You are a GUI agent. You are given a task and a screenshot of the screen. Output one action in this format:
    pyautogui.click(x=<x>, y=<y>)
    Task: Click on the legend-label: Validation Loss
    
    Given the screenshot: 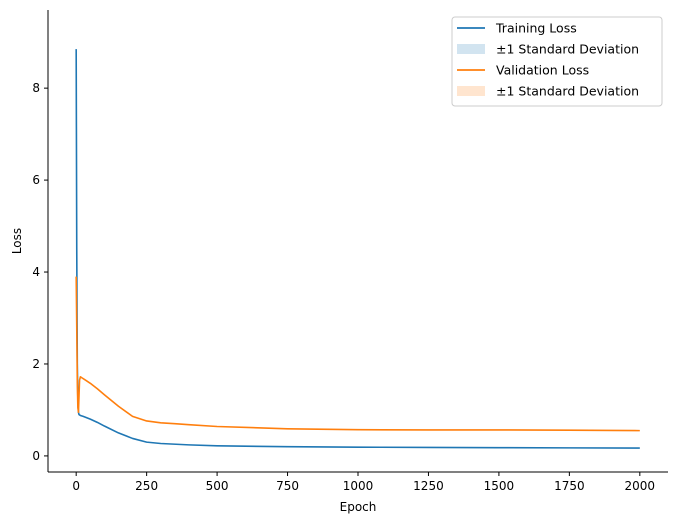 What is the action you would take?
    pyautogui.click(x=542, y=70)
    